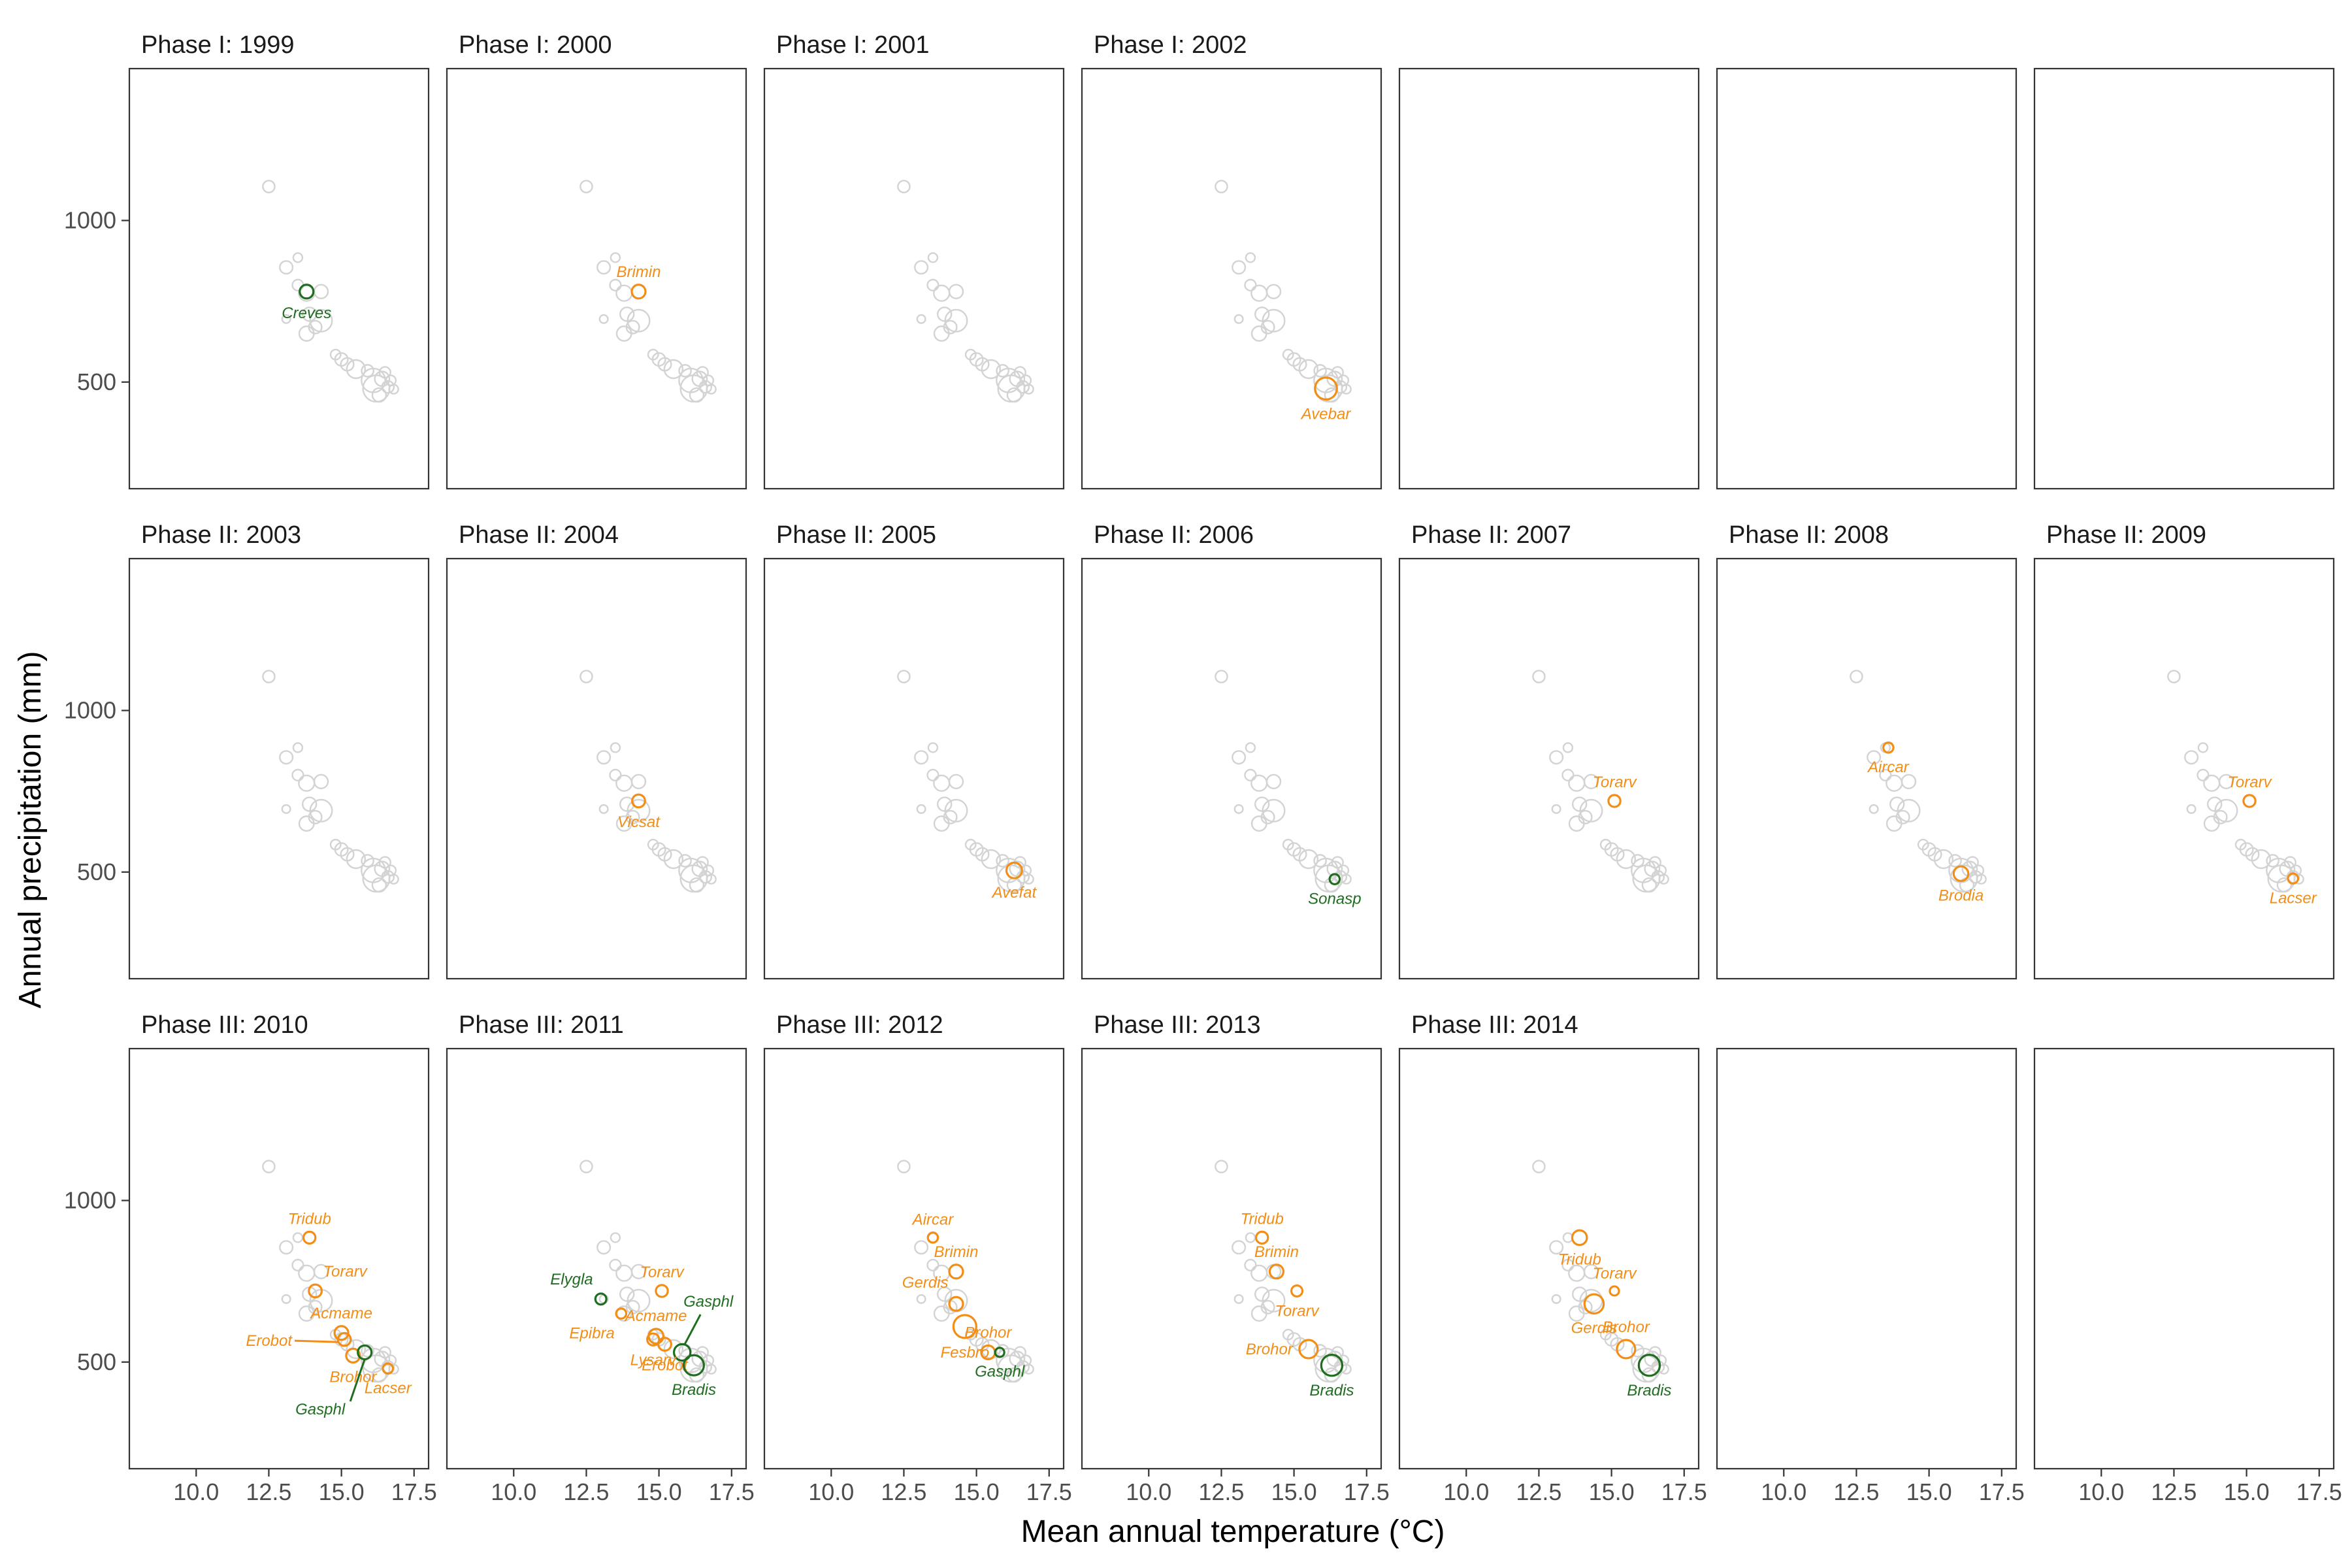  I want to click on facet-title: Phase III: 2010, so click(224, 1025).